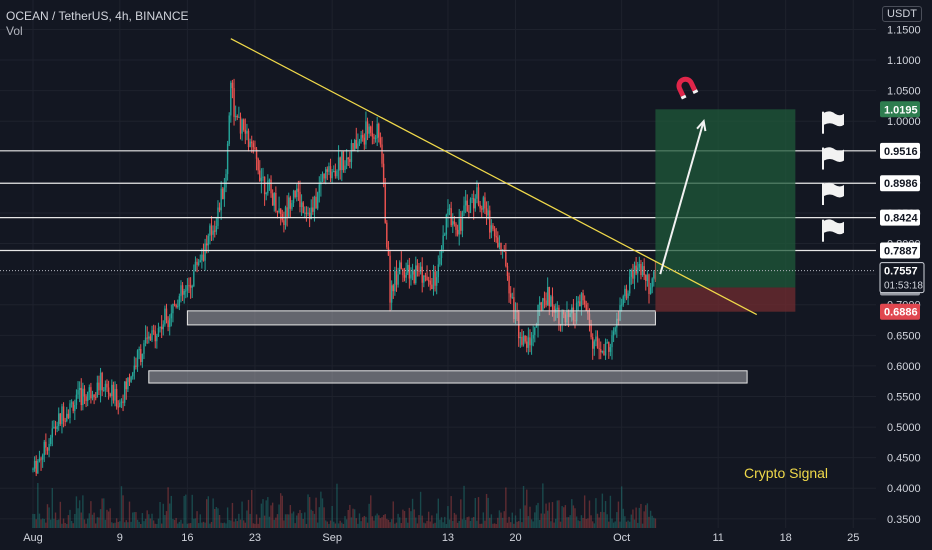  Describe the element at coordinates (421, 318) in the screenshot. I see `support-zone` at that location.